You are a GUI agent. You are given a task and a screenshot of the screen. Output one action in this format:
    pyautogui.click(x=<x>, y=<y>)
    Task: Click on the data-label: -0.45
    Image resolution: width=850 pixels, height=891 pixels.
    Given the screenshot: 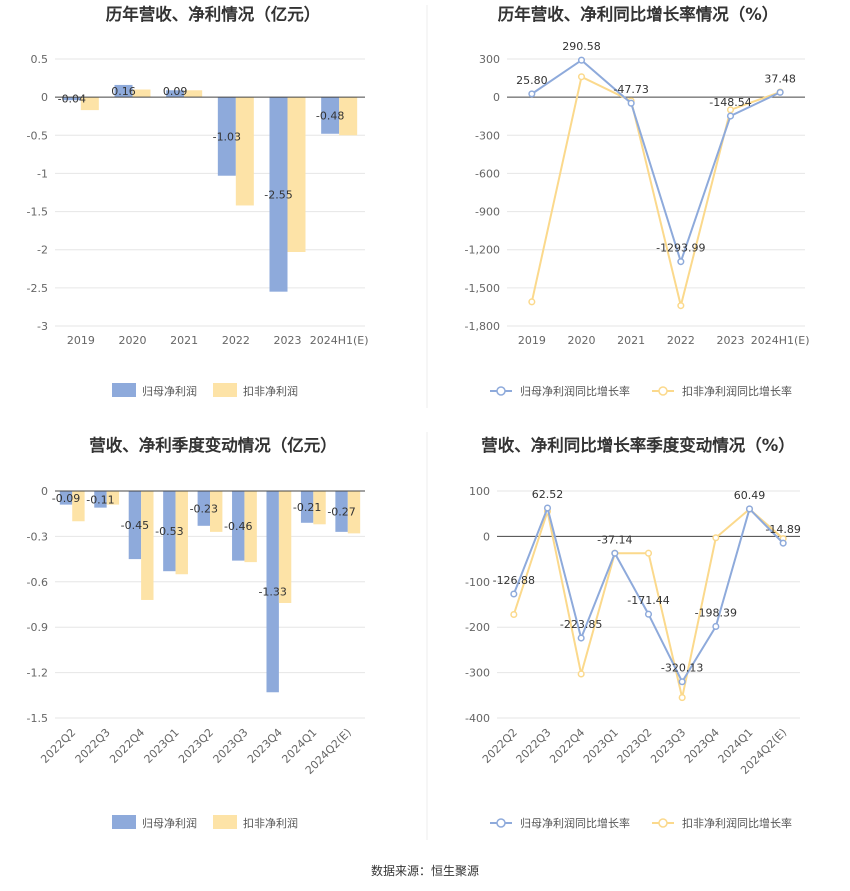 What is the action you would take?
    pyautogui.click(x=135, y=525)
    